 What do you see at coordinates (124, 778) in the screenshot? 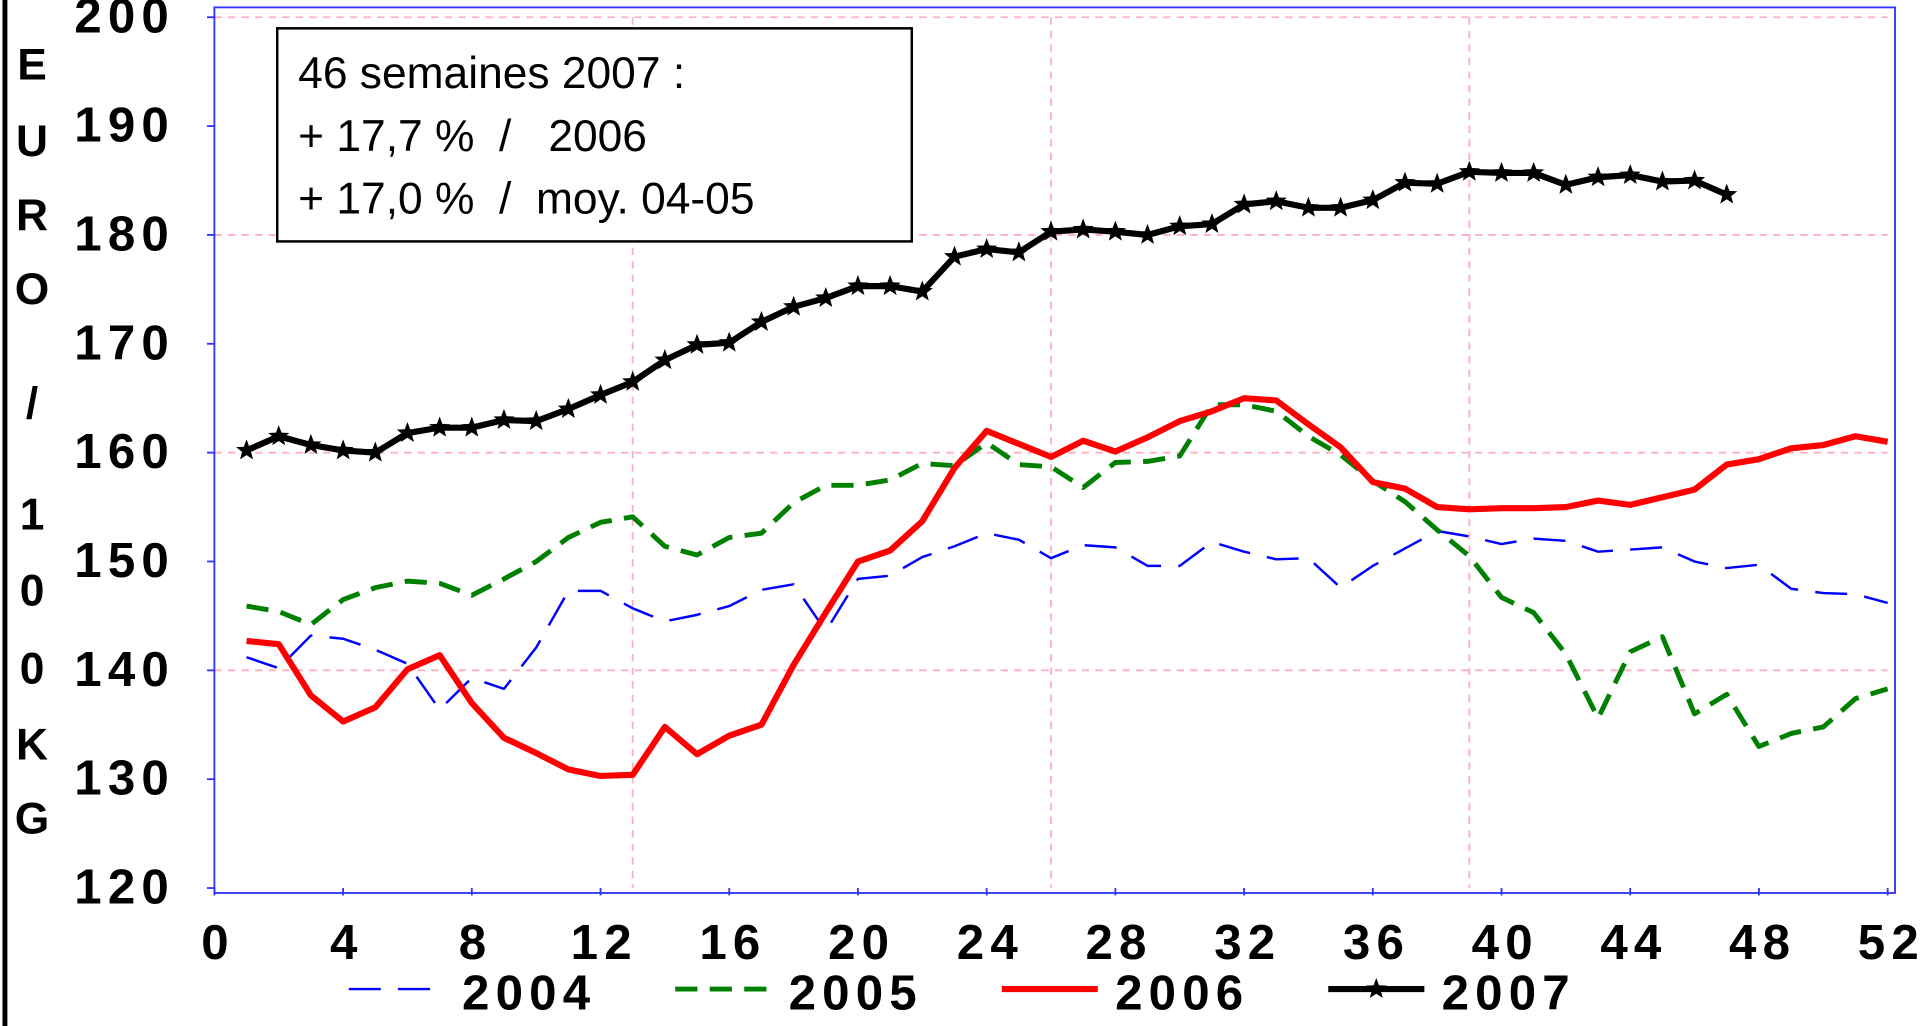
I see `y-tick-label: 130` at bounding box center [124, 778].